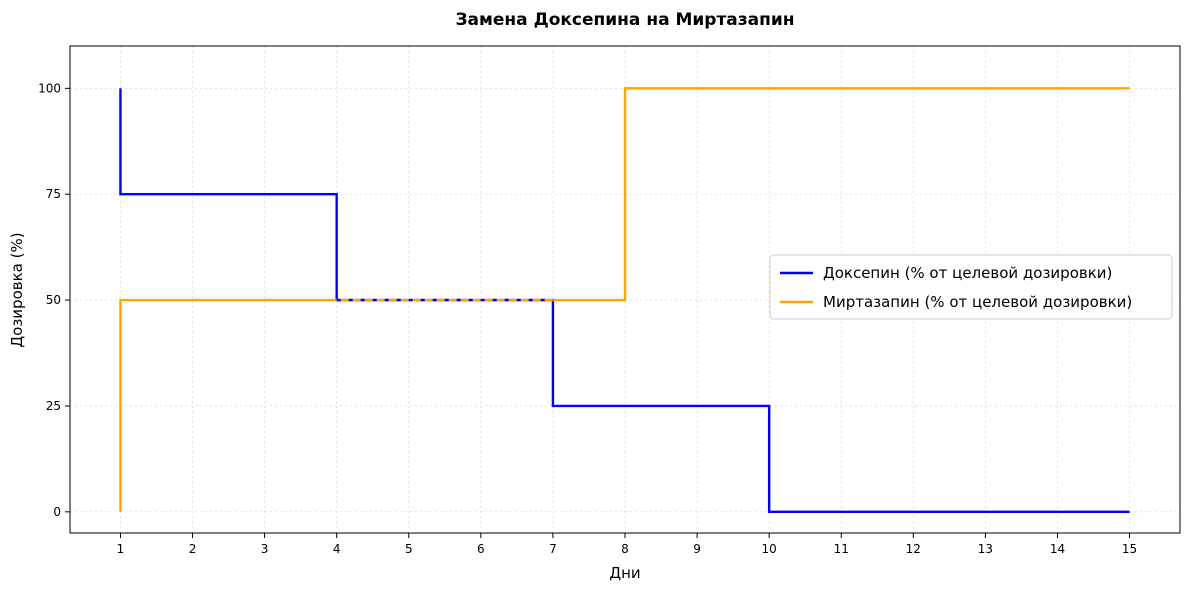 Image resolution: width=1190 pixels, height=590 pixels. Describe the element at coordinates (977, 302) in the screenshot. I see `legend-label-2: Миртазапин (% от целевой дозировки)` at that location.